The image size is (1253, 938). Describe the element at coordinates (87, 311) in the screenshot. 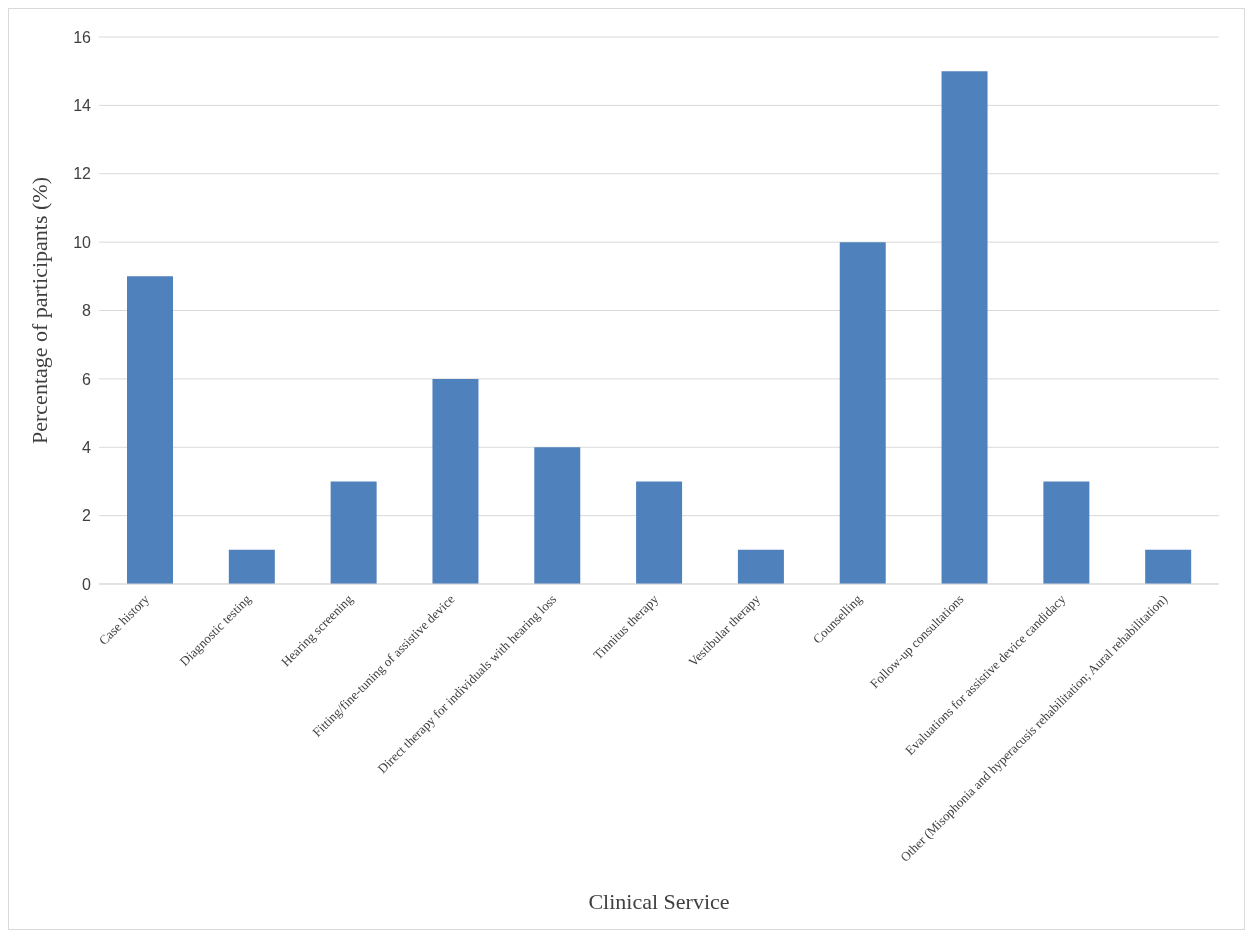

I see `y-tick-label: 8` at that location.